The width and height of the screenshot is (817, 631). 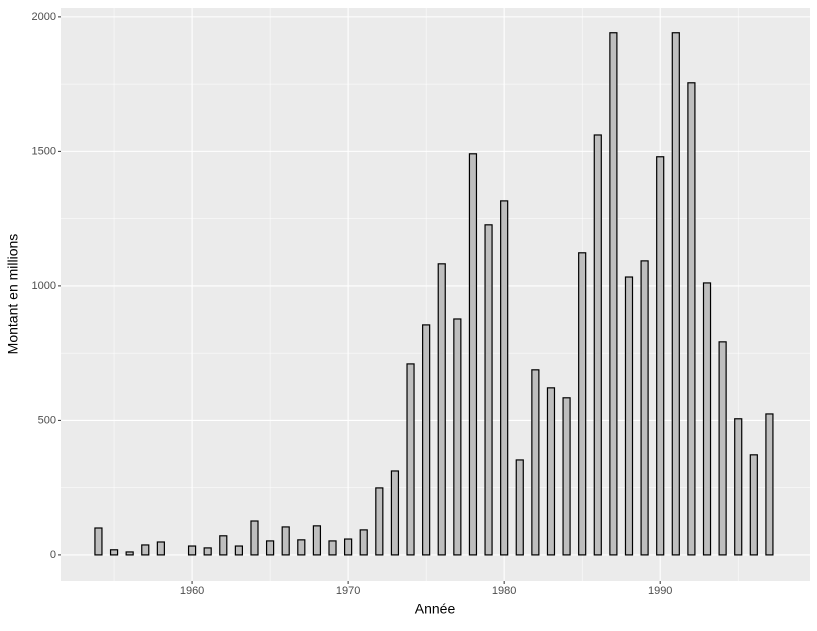 What do you see at coordinates (44, 151) in the screenshot?
I see `y-tick-label: 1500` at bounding box center [44, 151].